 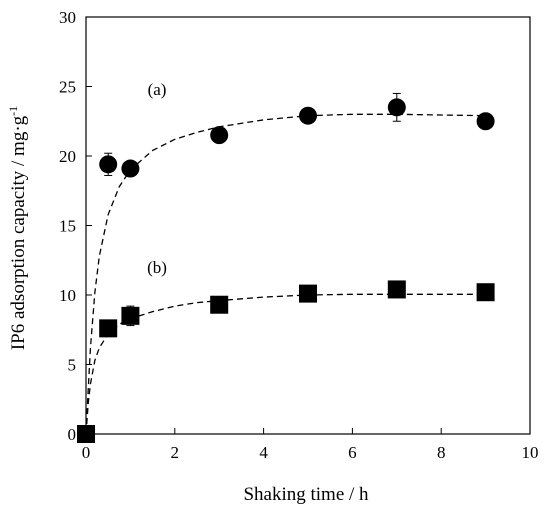 I want to click on x-axis-label: Shaking time / h, so click(x=306, y=494).